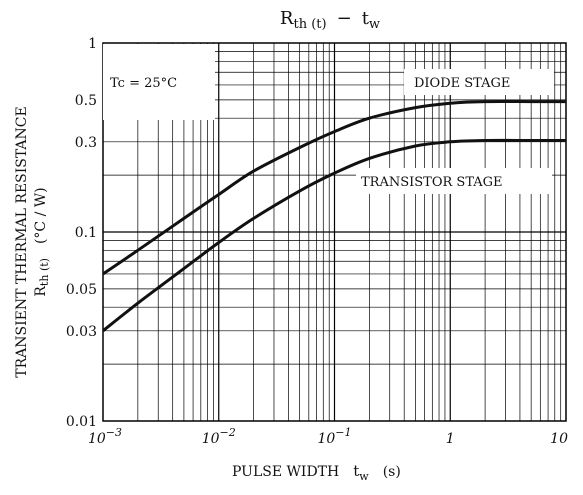 The width and height of the screenshot is (583, 495). I want to click on x-tick-labels: 10⁻³ 10⁻² 10⁻¹ 1 10, so click(328, 436).